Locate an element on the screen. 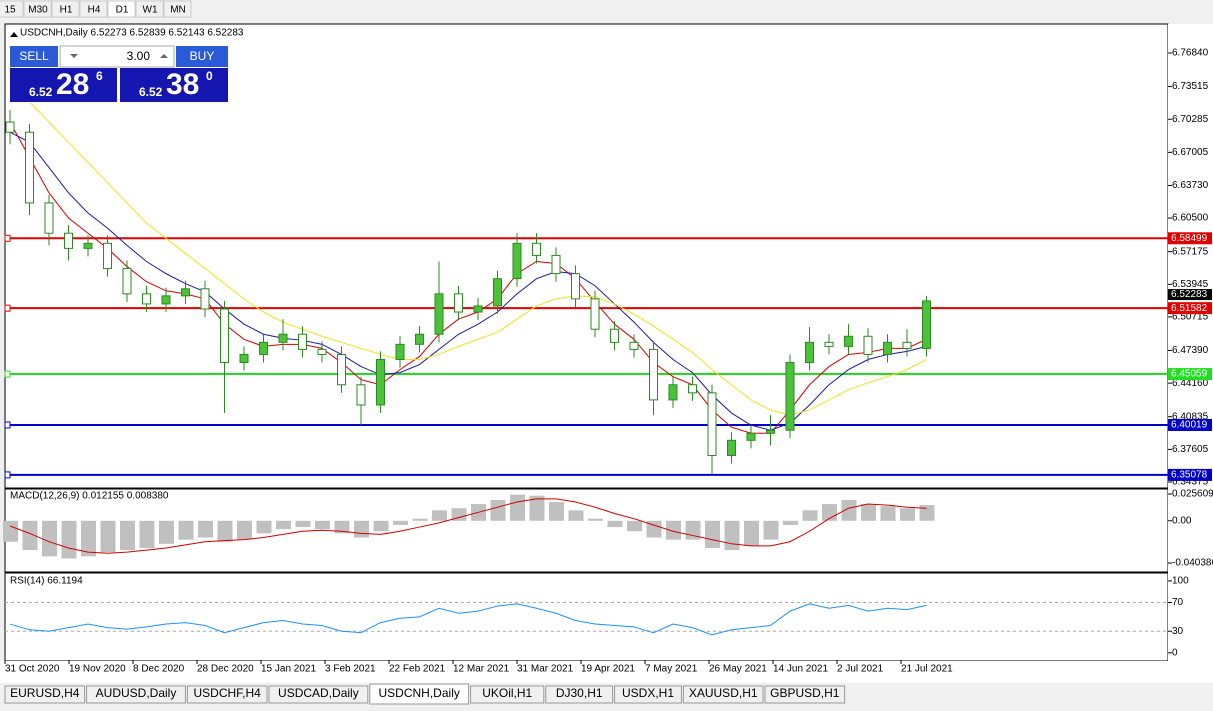 This screenshot has width=1213, height=711. tab-label: AUDUSD,Daily is located at coordinates (136, 693).